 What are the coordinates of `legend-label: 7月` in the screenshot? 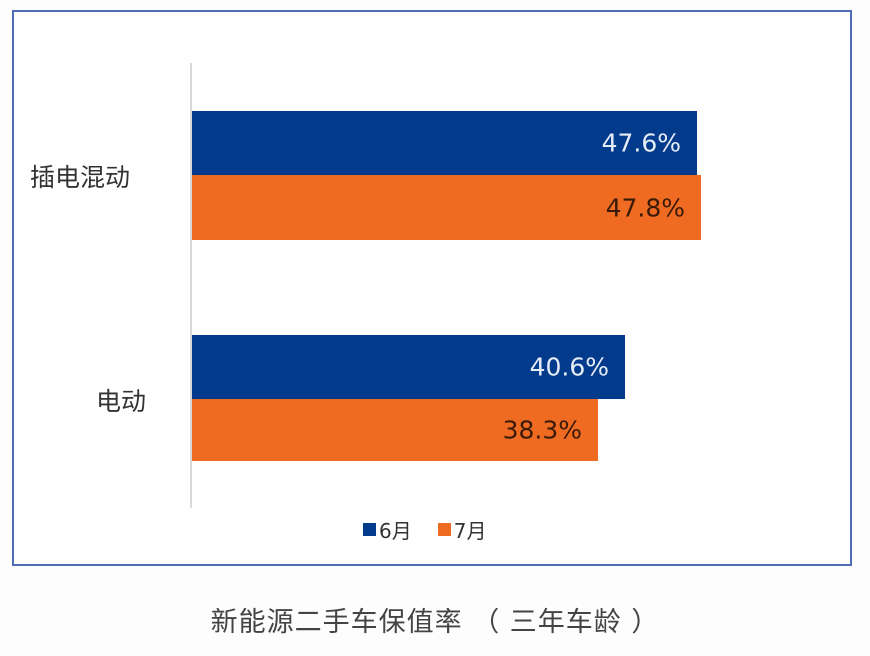 It's located at (470, 531).